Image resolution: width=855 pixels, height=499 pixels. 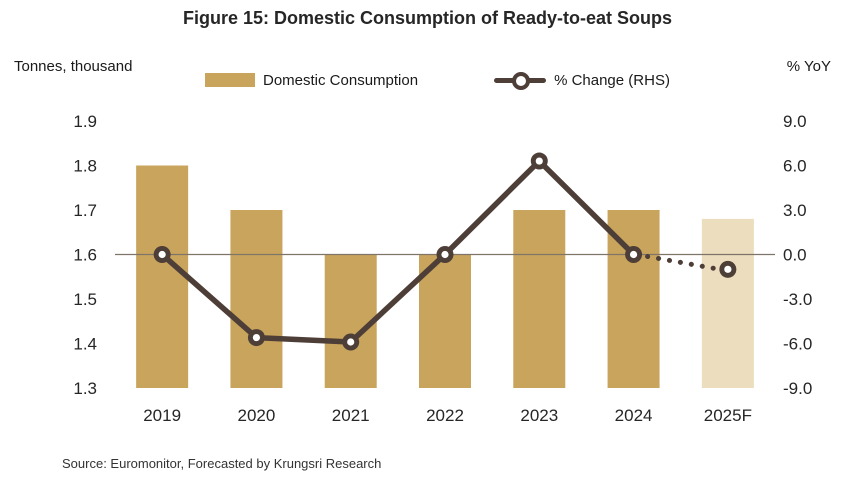 What do you see at coordinates (230, 80) in the screenshot?
I see `bar-swatch-icon` at bounding box center [230, 80].